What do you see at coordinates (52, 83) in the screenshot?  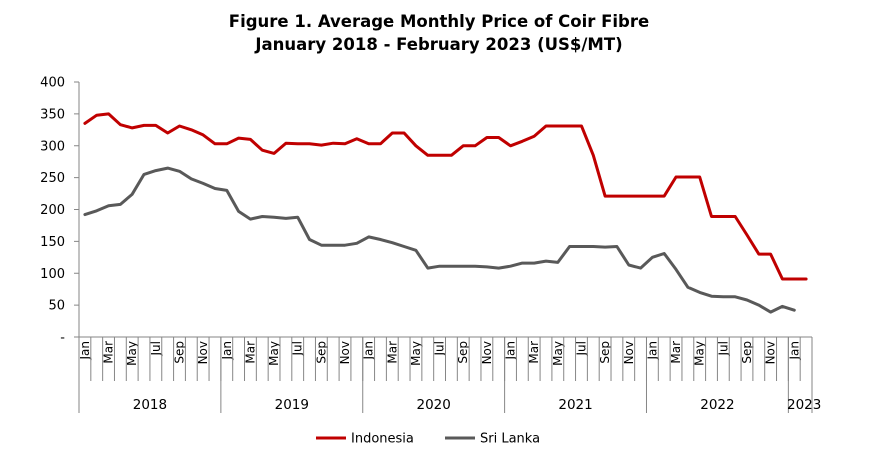 I see `y-tick-label: 400` at bounding box center [52, 83].